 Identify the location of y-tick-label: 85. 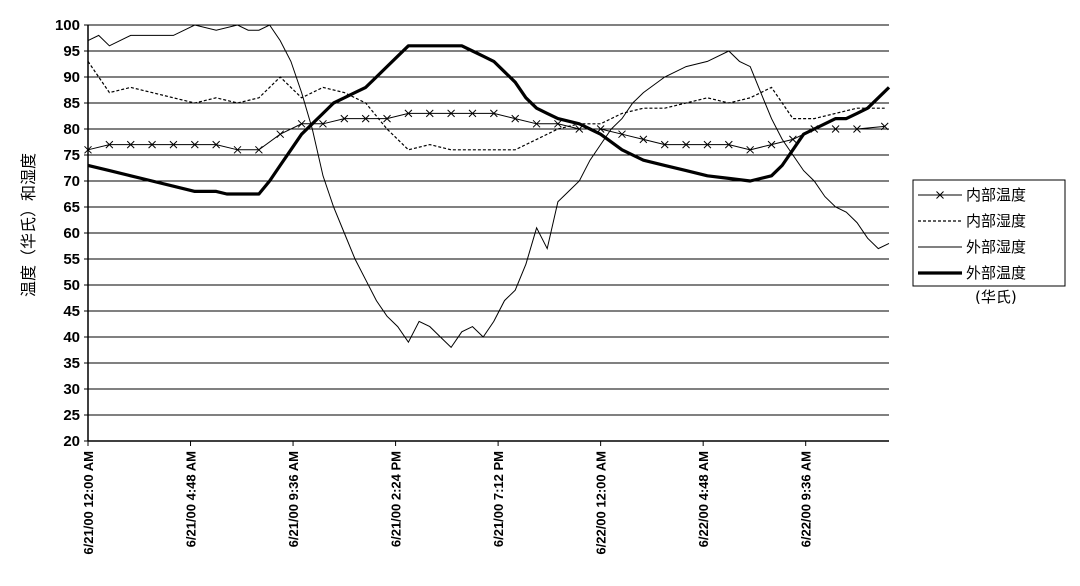
(71, 103).